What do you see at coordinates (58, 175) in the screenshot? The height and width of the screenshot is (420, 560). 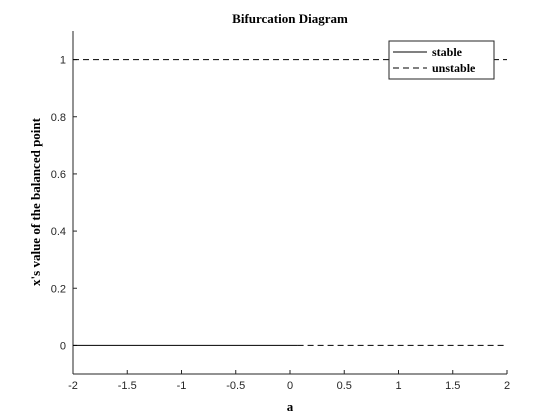 I see `y-tick-label: 0.6` at bounding box center [58, 175].